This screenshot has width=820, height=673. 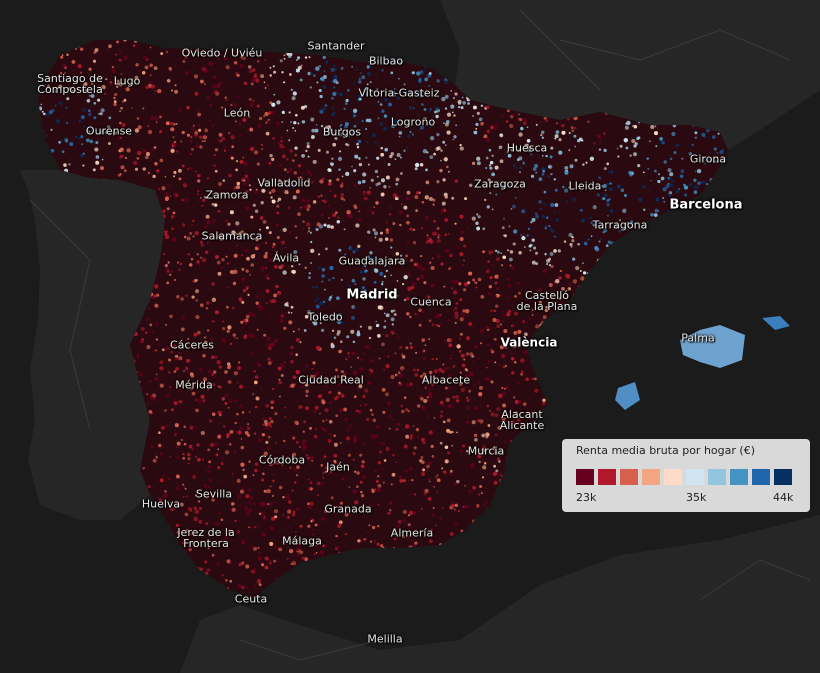 What do you see at coordinates (585, 186) in the screenshot?
I see `city-lleida: Lleida` at bounding box center [585, 186].